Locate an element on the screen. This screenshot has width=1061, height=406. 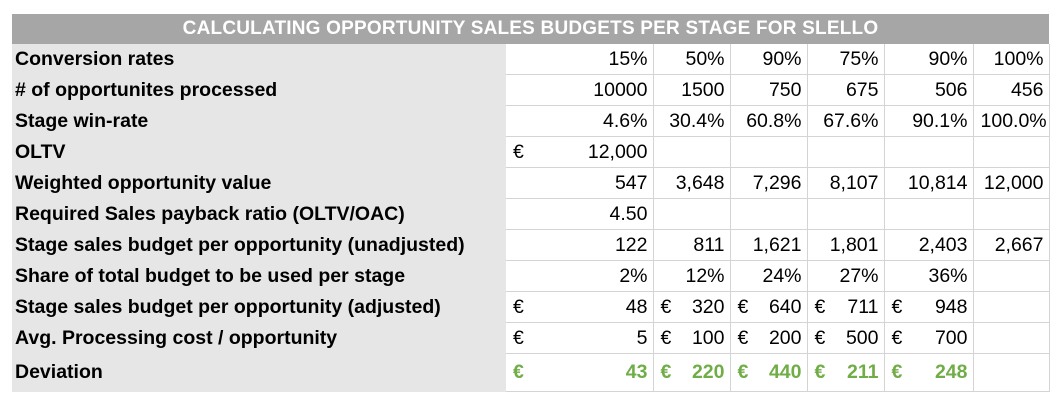
value-cell: €211 is located at coordinates (846, 372).